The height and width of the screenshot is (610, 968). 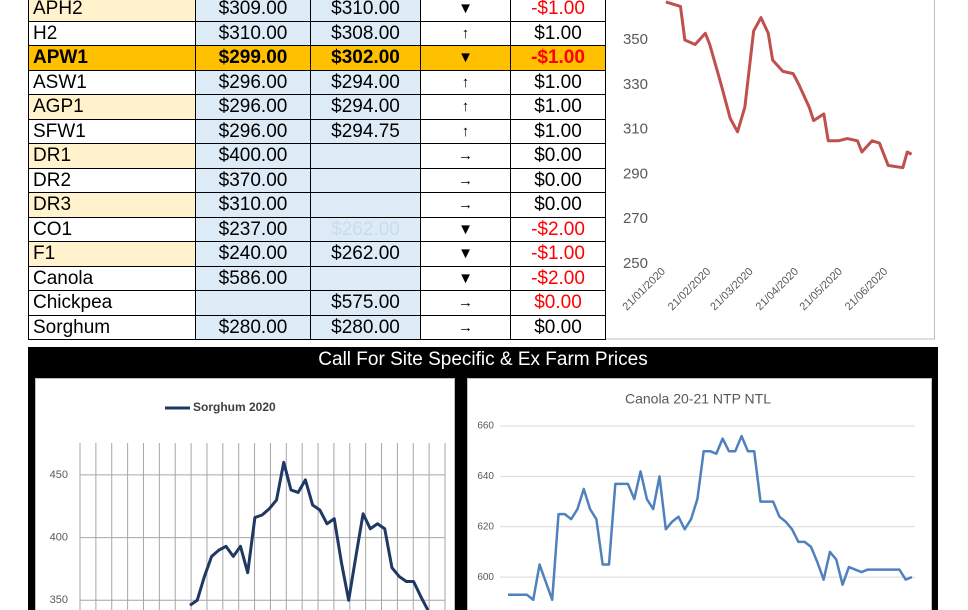 I want to click on table-row: SFW1 $296.00 $294.75 ↑ $1.00, so click(x=317, y=131).